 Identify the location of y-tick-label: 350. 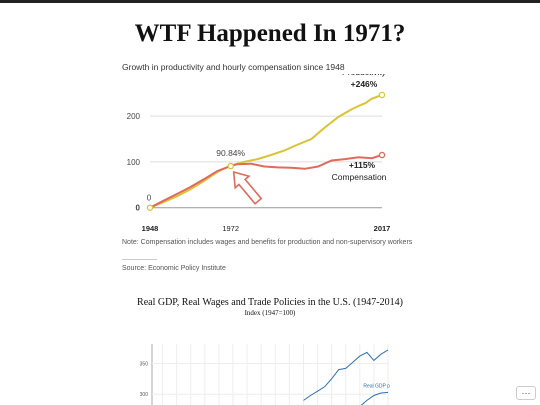
(144, 364).